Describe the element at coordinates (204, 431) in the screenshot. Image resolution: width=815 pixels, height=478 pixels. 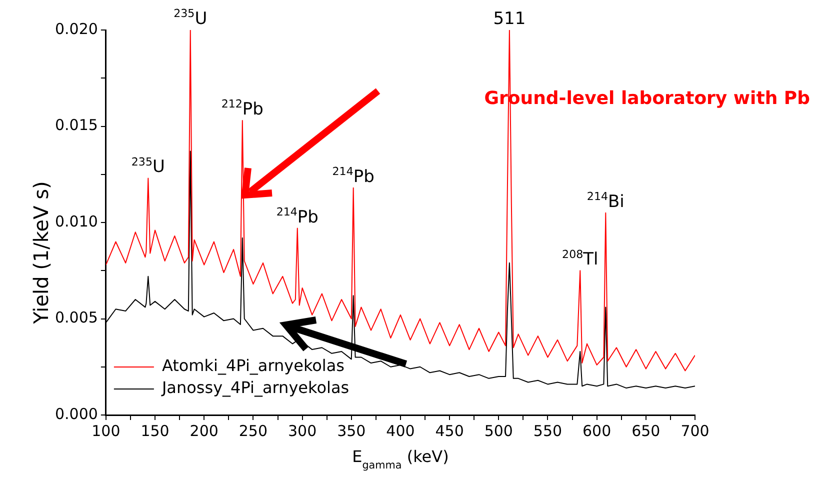
I see `x-tick-label: 200` at that location.